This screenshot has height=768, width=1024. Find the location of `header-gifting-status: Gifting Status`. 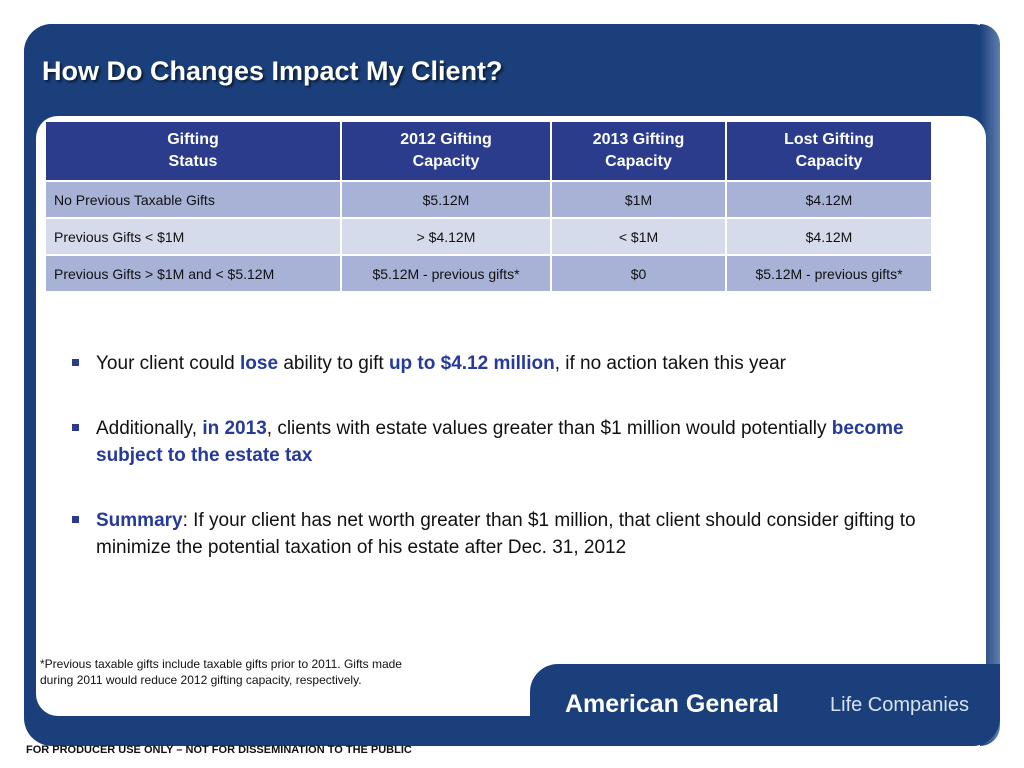

header-gifting-status: Gifting Status is located at coordinates (193, 151).